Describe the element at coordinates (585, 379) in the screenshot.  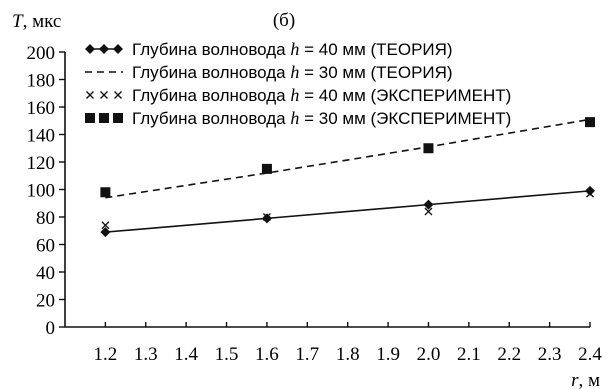
I see `x-axis-label: r, м` at that location.